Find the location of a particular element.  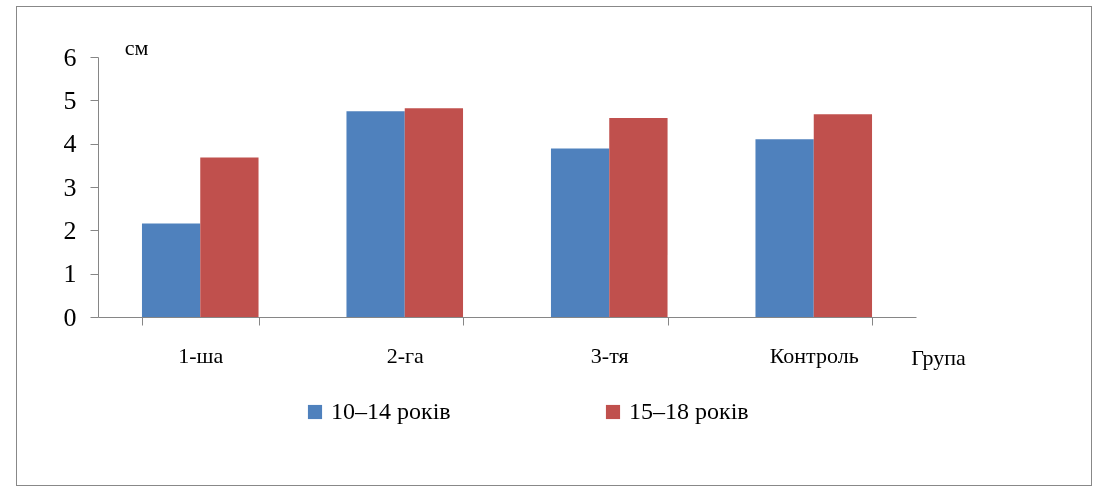

legend-label: 10–14 років is located at coordinates (391, 411).